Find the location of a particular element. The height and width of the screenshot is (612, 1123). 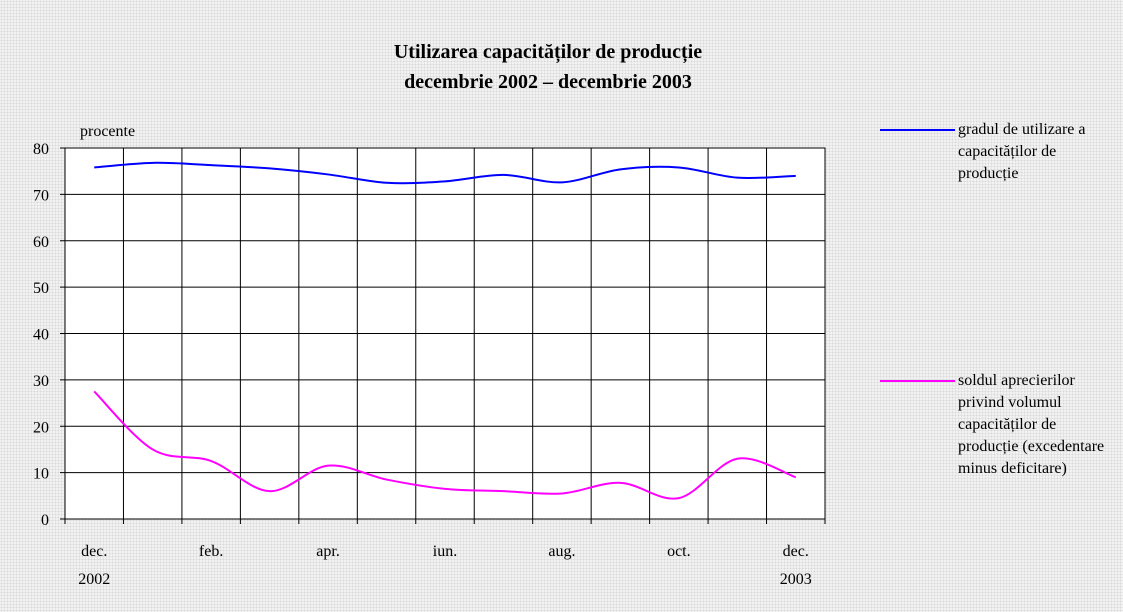

y-tick-label: 80 is located at coordinates (41, 149).